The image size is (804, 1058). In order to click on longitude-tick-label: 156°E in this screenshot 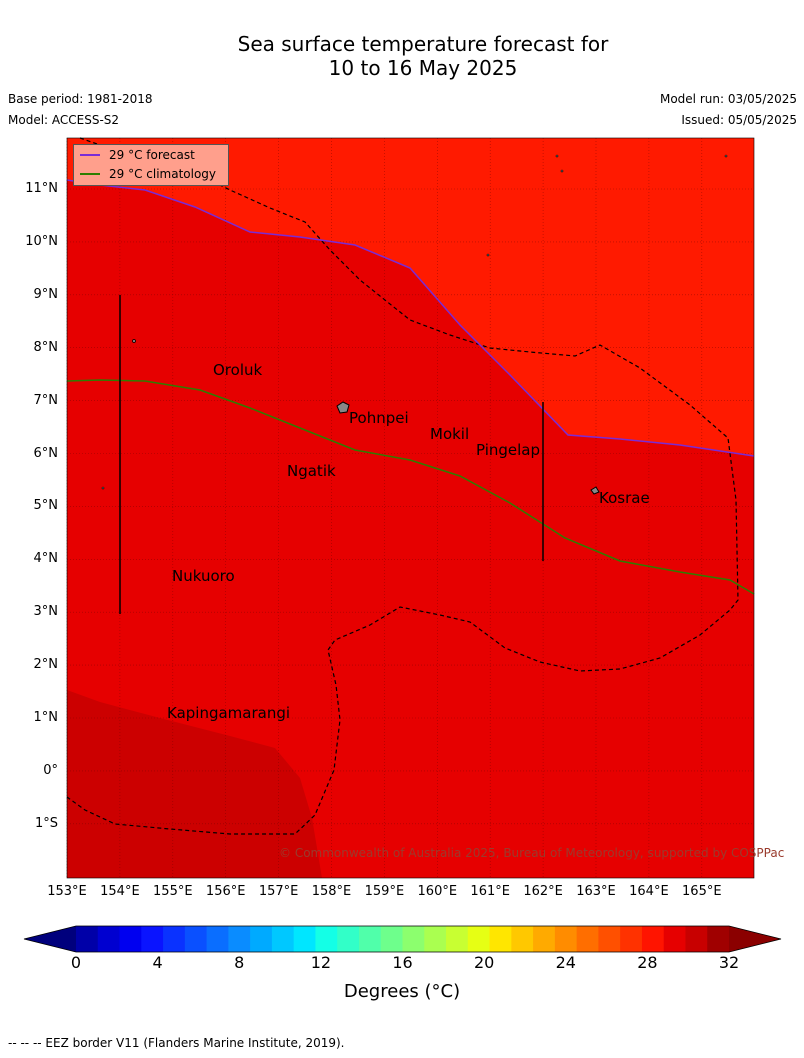, I will do `click(225, 891)`.